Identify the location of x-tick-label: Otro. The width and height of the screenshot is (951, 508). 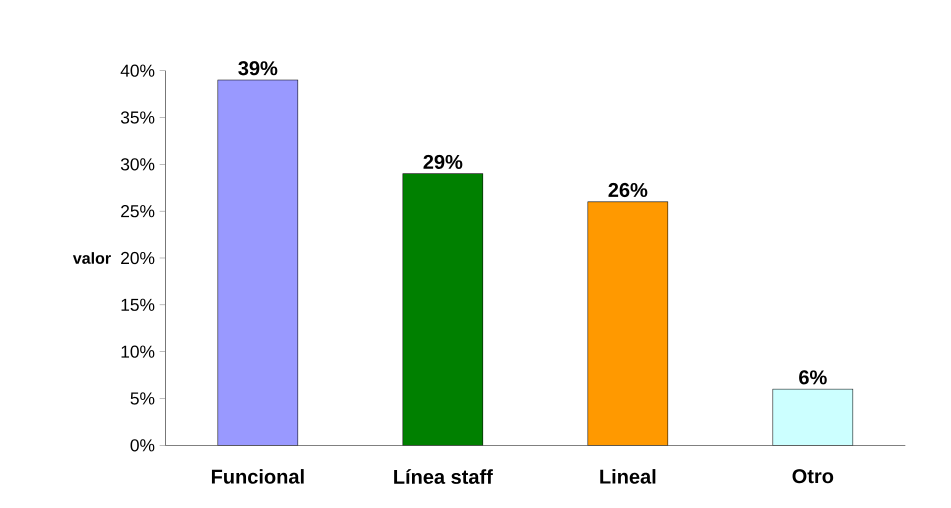
(813, 476).